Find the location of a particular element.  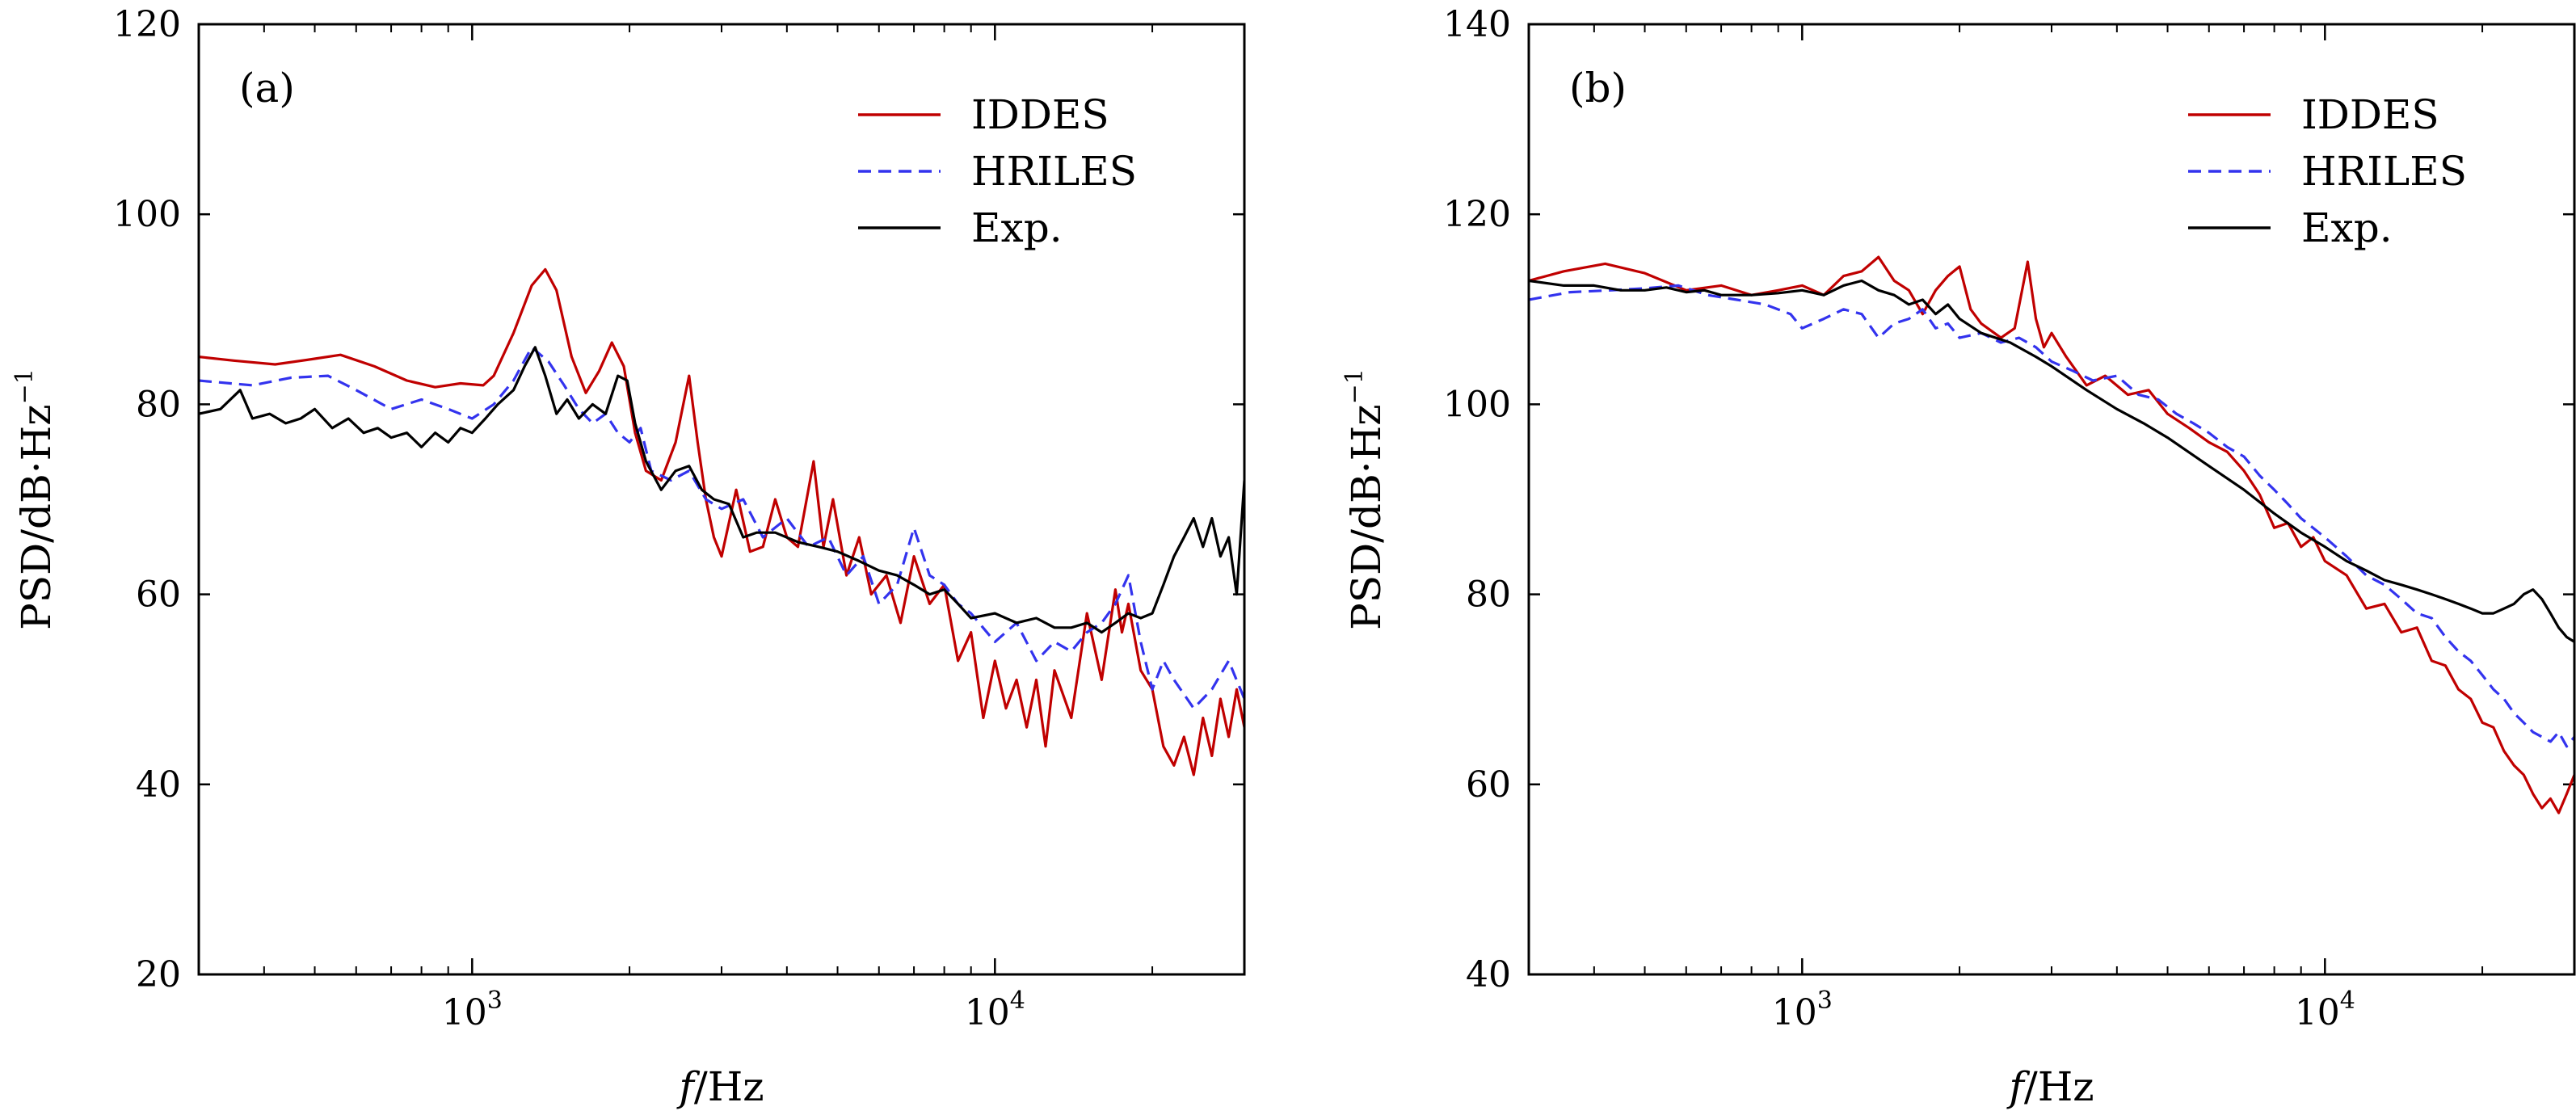

panel-a-xlabel: f/Hz is located at coordinates (720, 1086).